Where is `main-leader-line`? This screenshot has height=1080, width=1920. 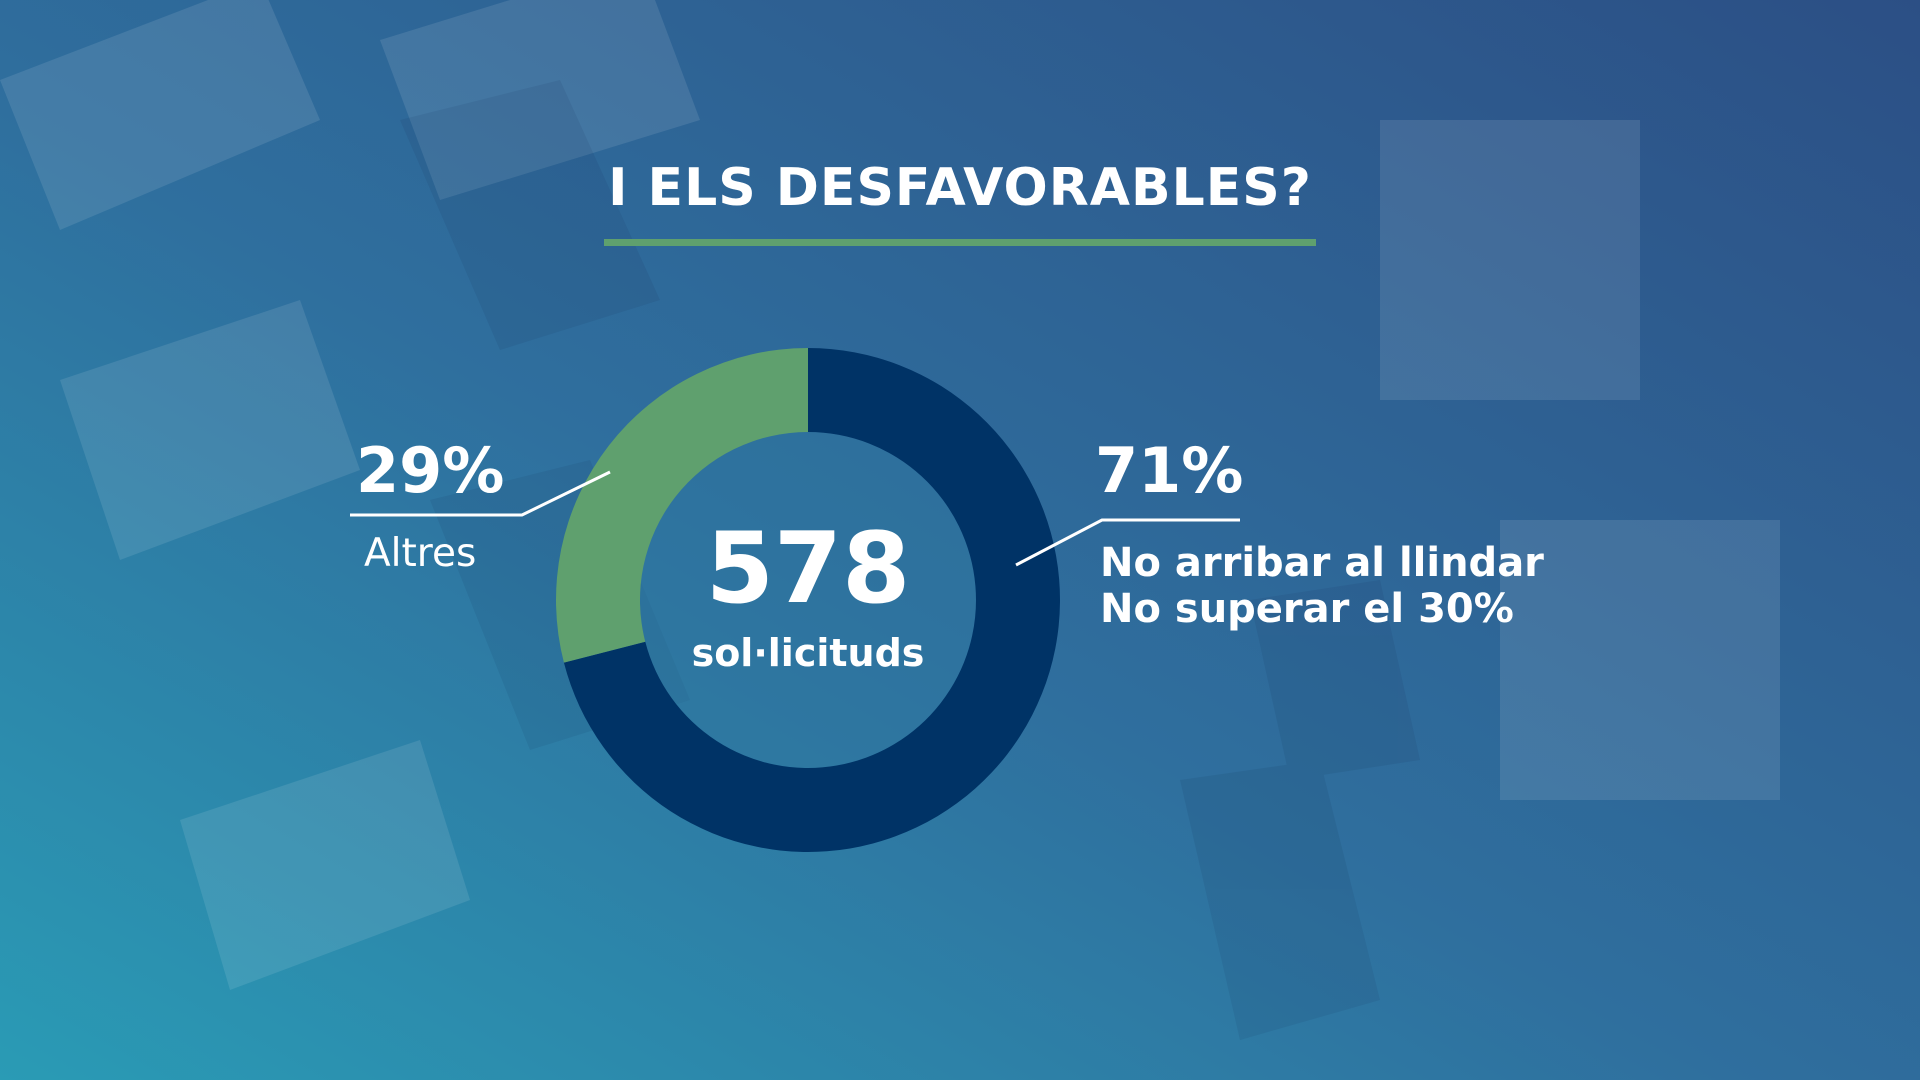 main-leader-line is located at coordinates (1127, 542).